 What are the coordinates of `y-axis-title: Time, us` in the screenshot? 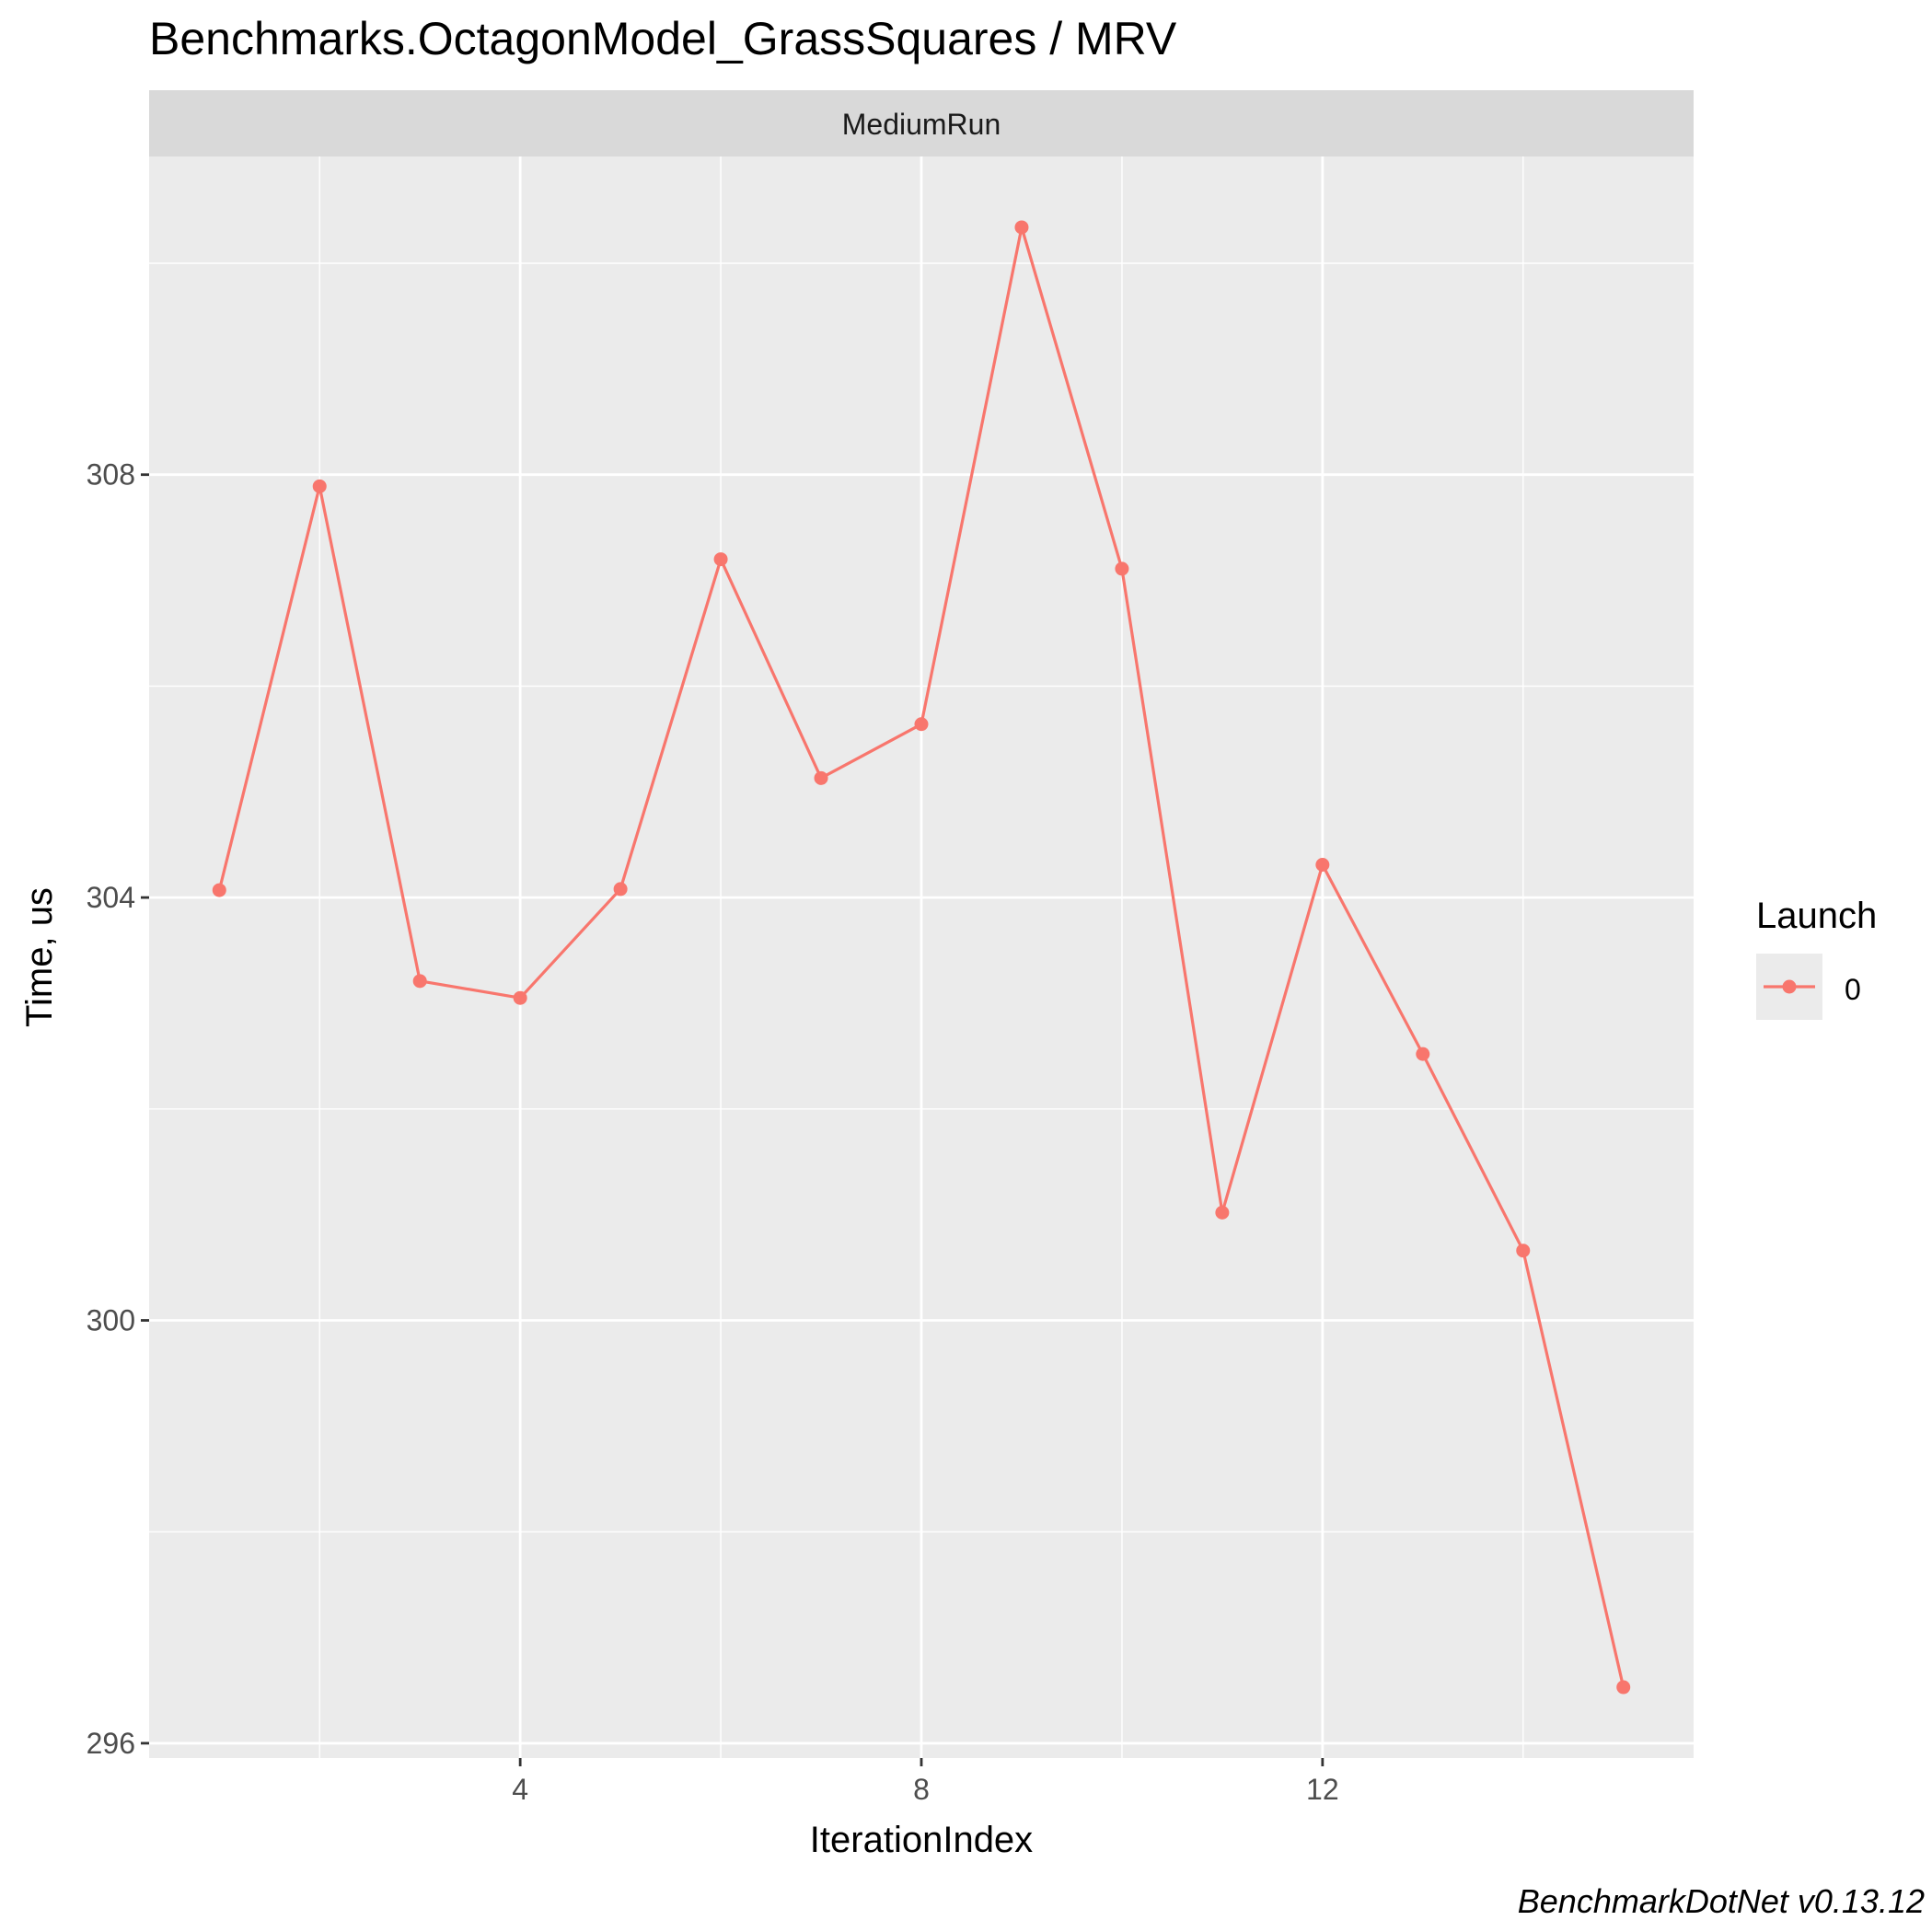 It's located at (40, 957).